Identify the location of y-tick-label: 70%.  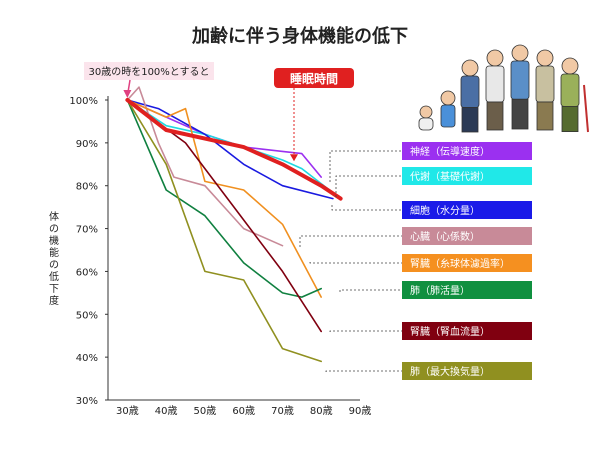
(87, 230).